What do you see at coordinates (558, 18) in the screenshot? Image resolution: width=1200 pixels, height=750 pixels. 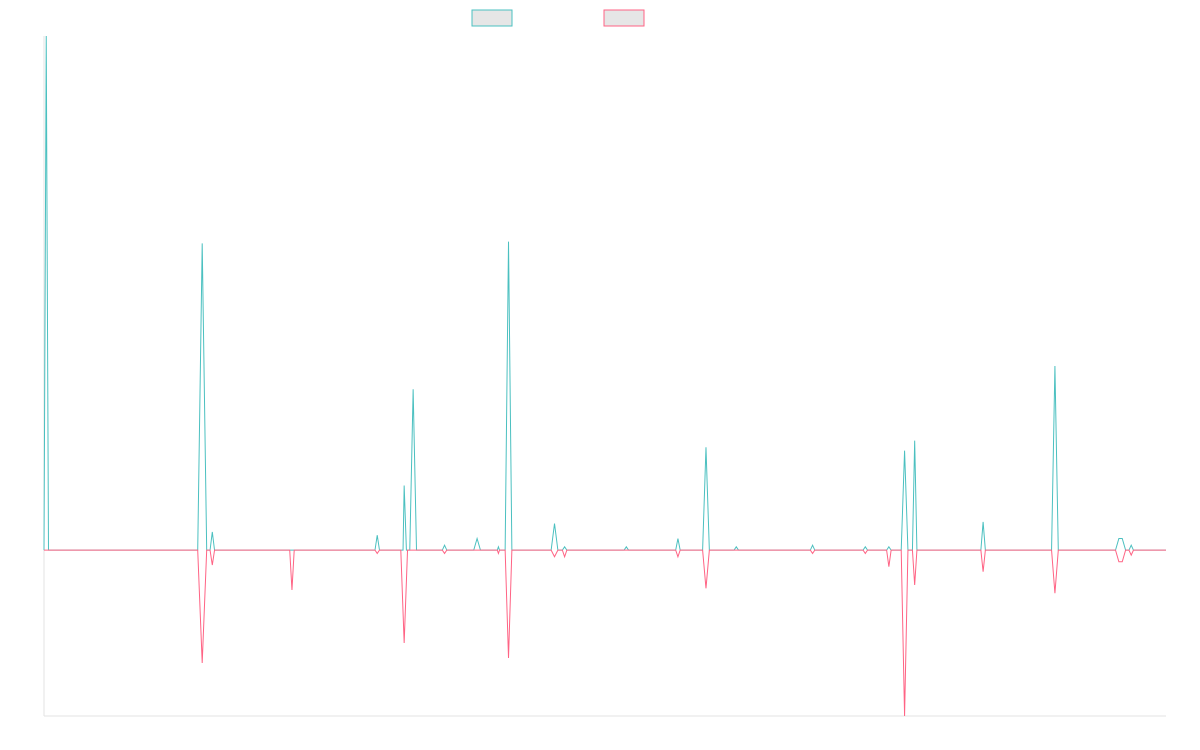 I see `legend` at bounding box center [558, 18].